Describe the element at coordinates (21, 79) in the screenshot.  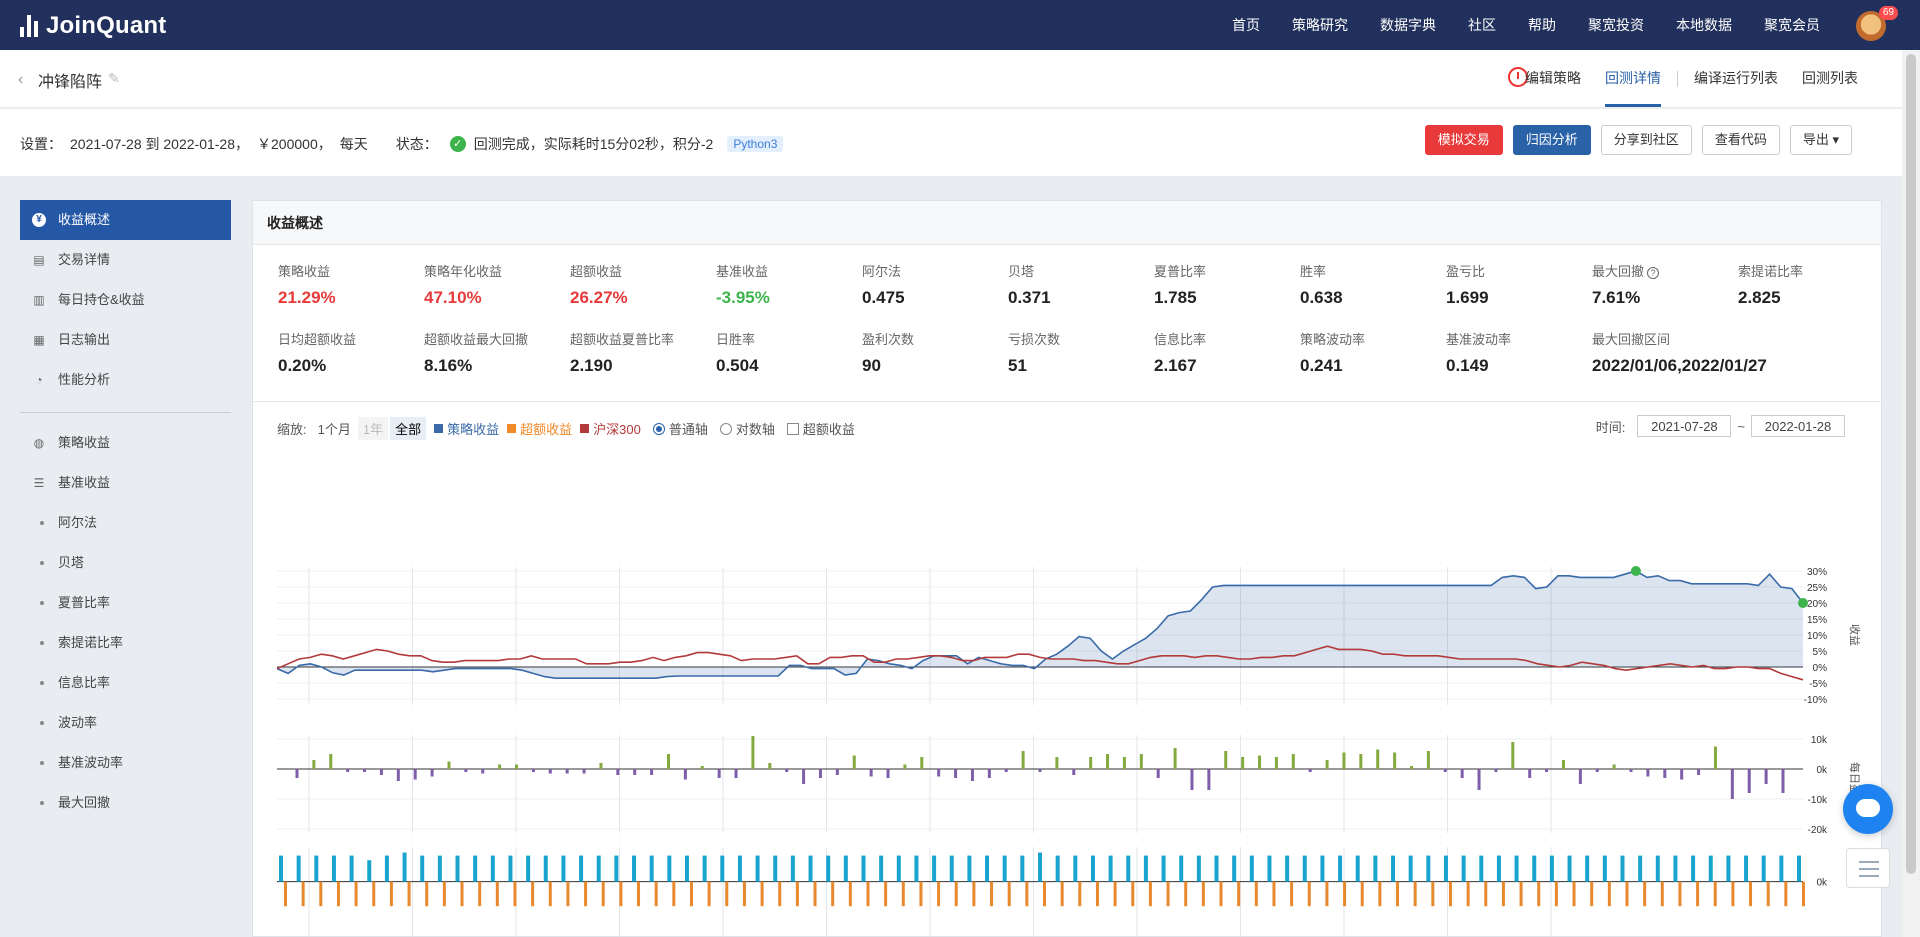
I see `chevron-left-icon: ‹` at that location.